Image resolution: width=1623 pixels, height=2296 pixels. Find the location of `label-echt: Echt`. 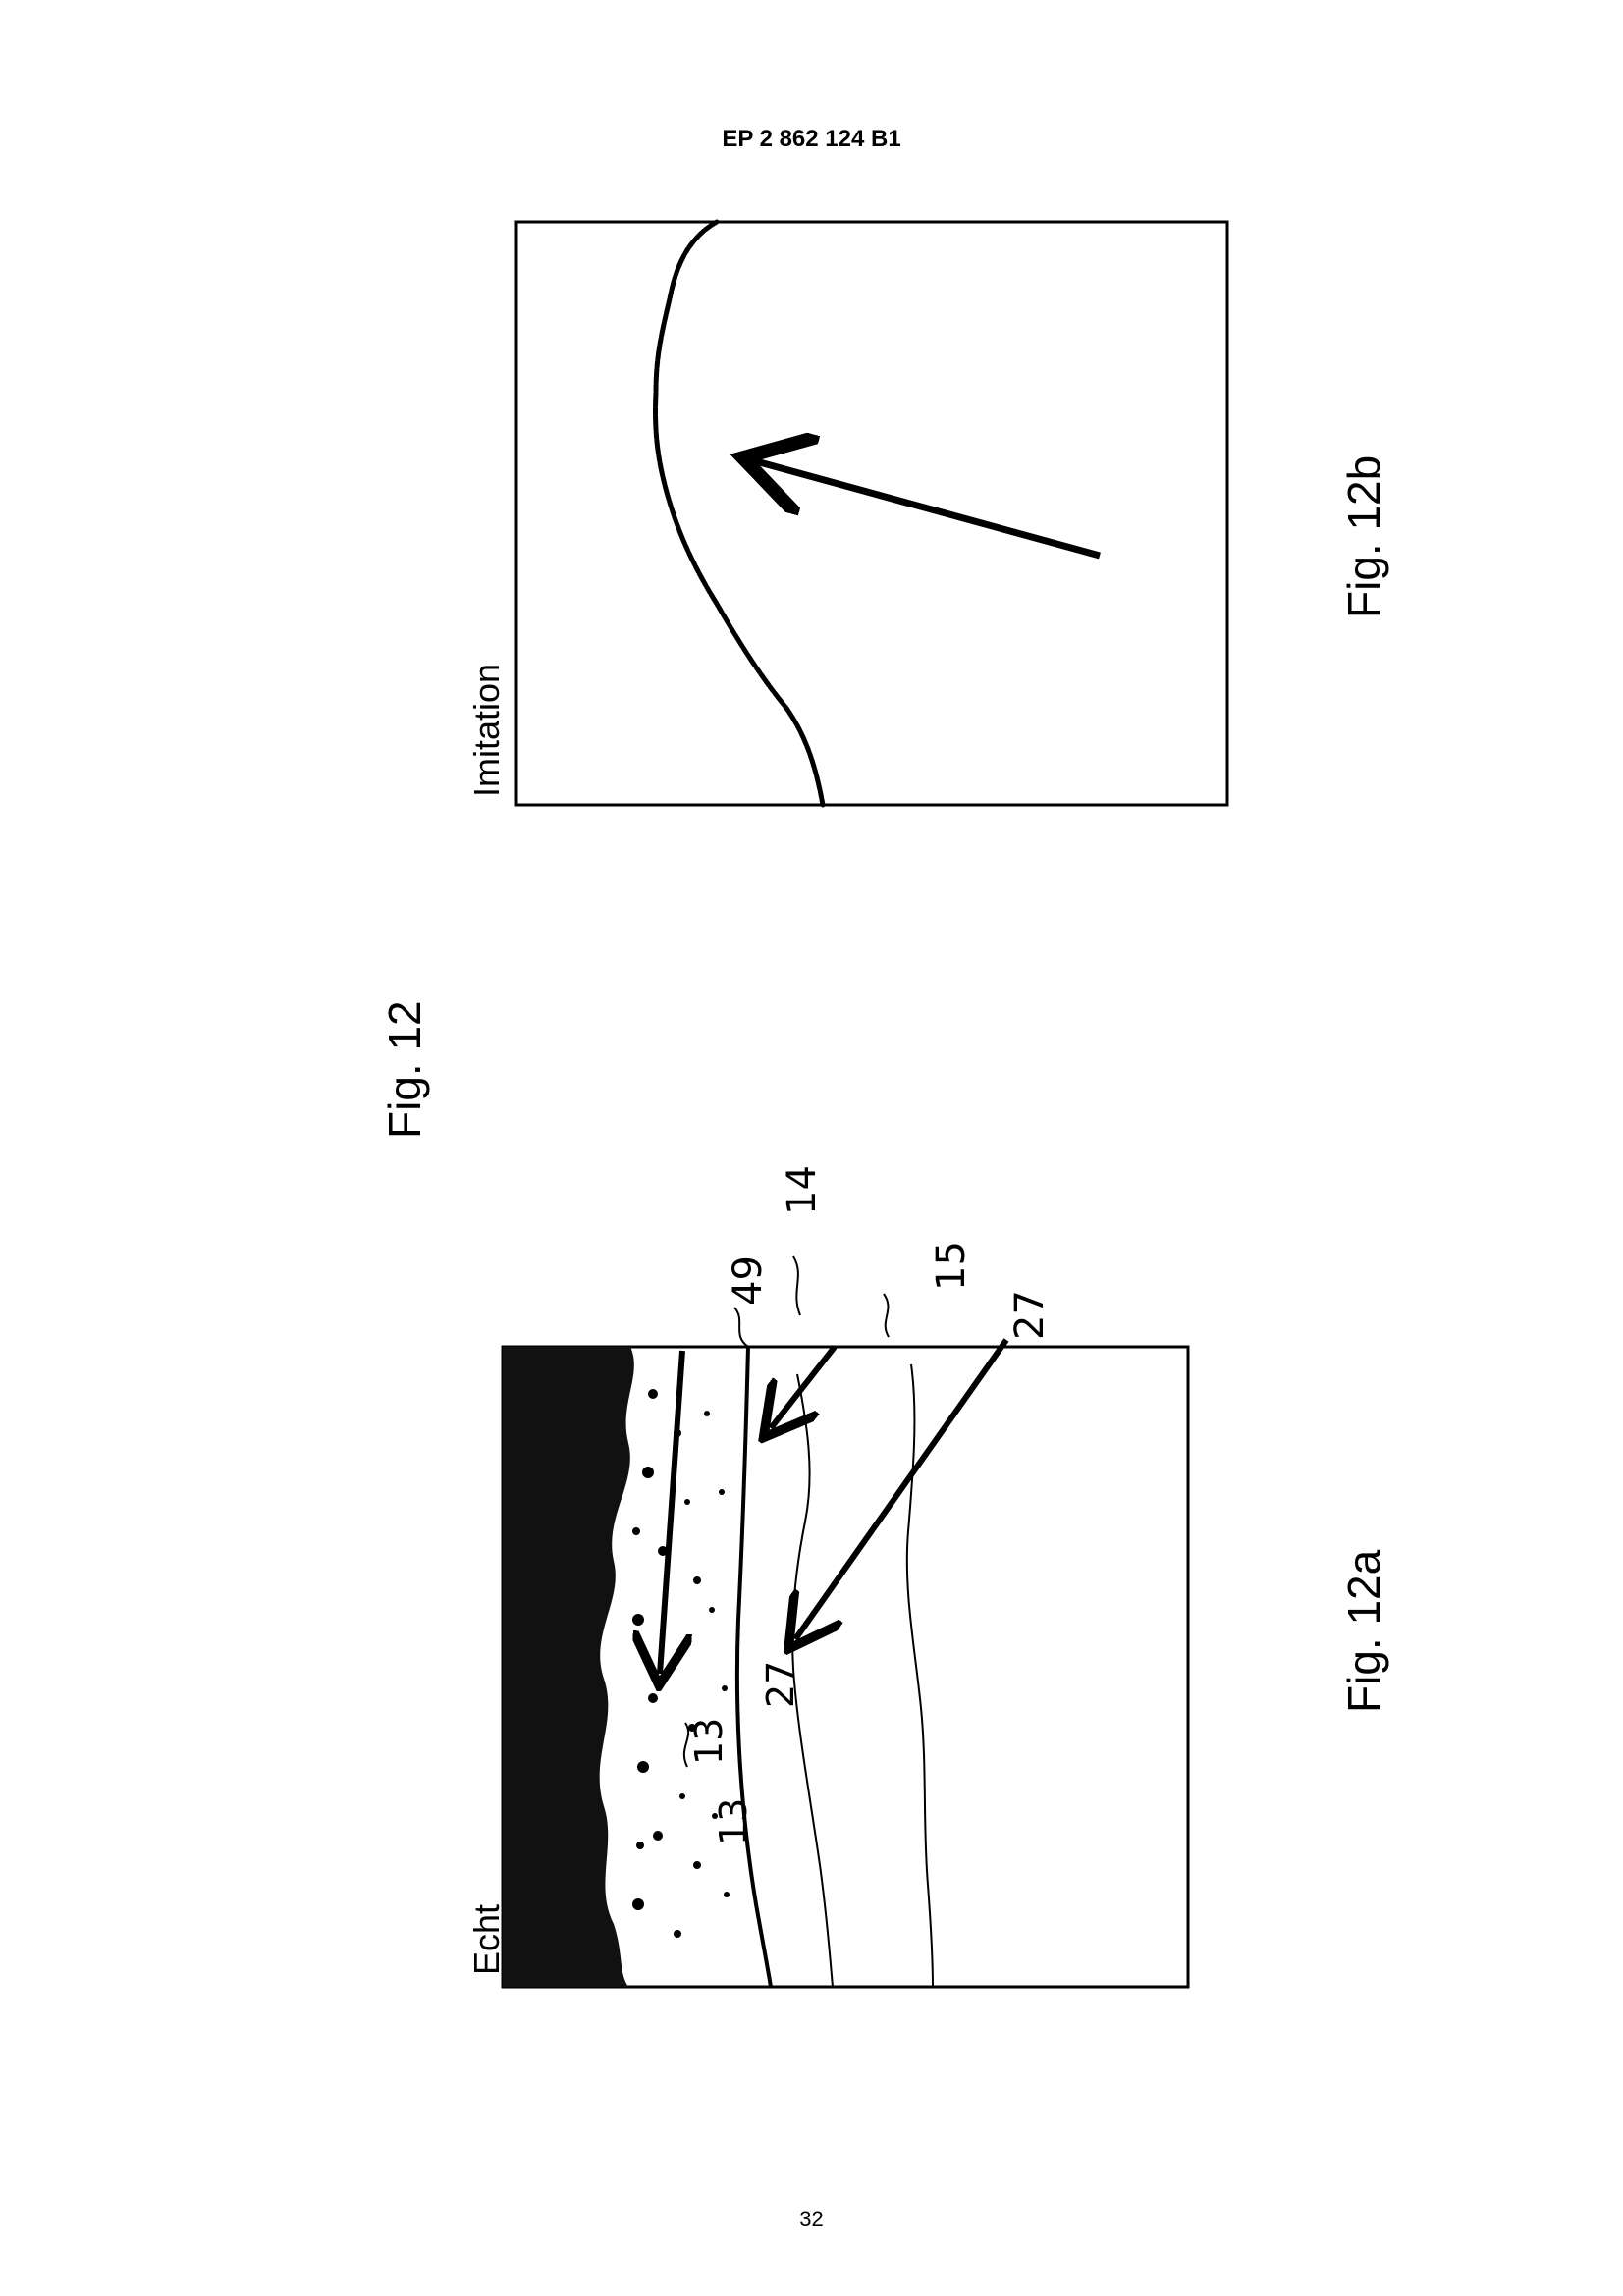

label-echt: Echt is located at coordinates (486, 1939).